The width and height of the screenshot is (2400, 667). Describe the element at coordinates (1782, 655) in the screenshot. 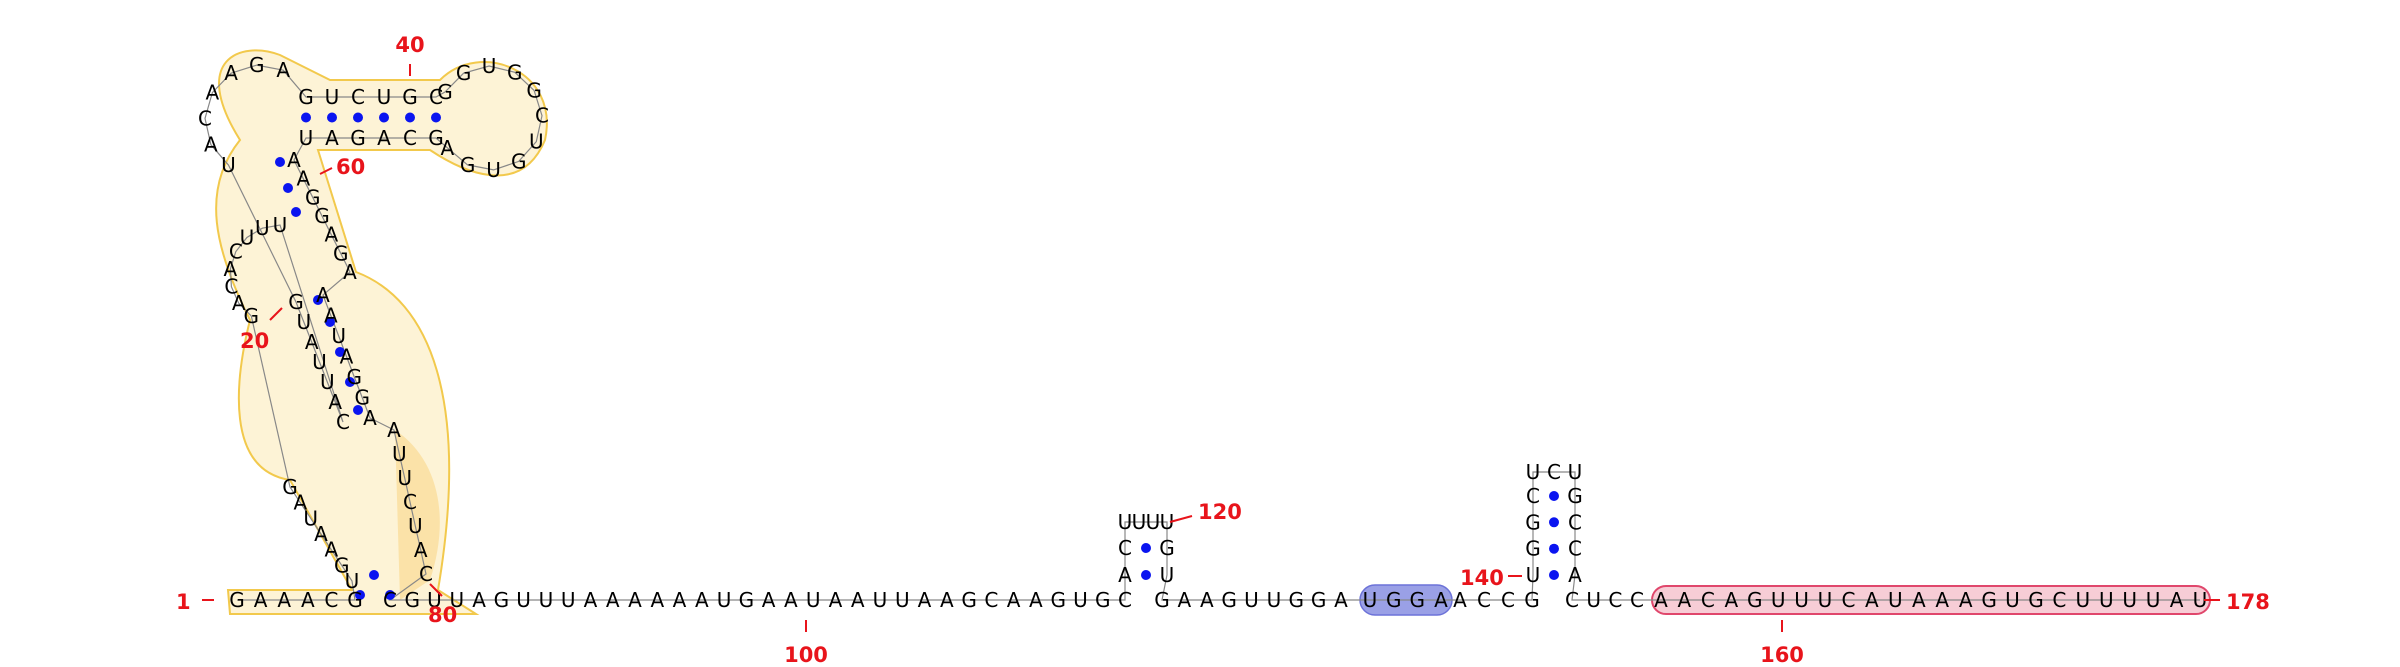

I see `position-label-160: 160` at that location.